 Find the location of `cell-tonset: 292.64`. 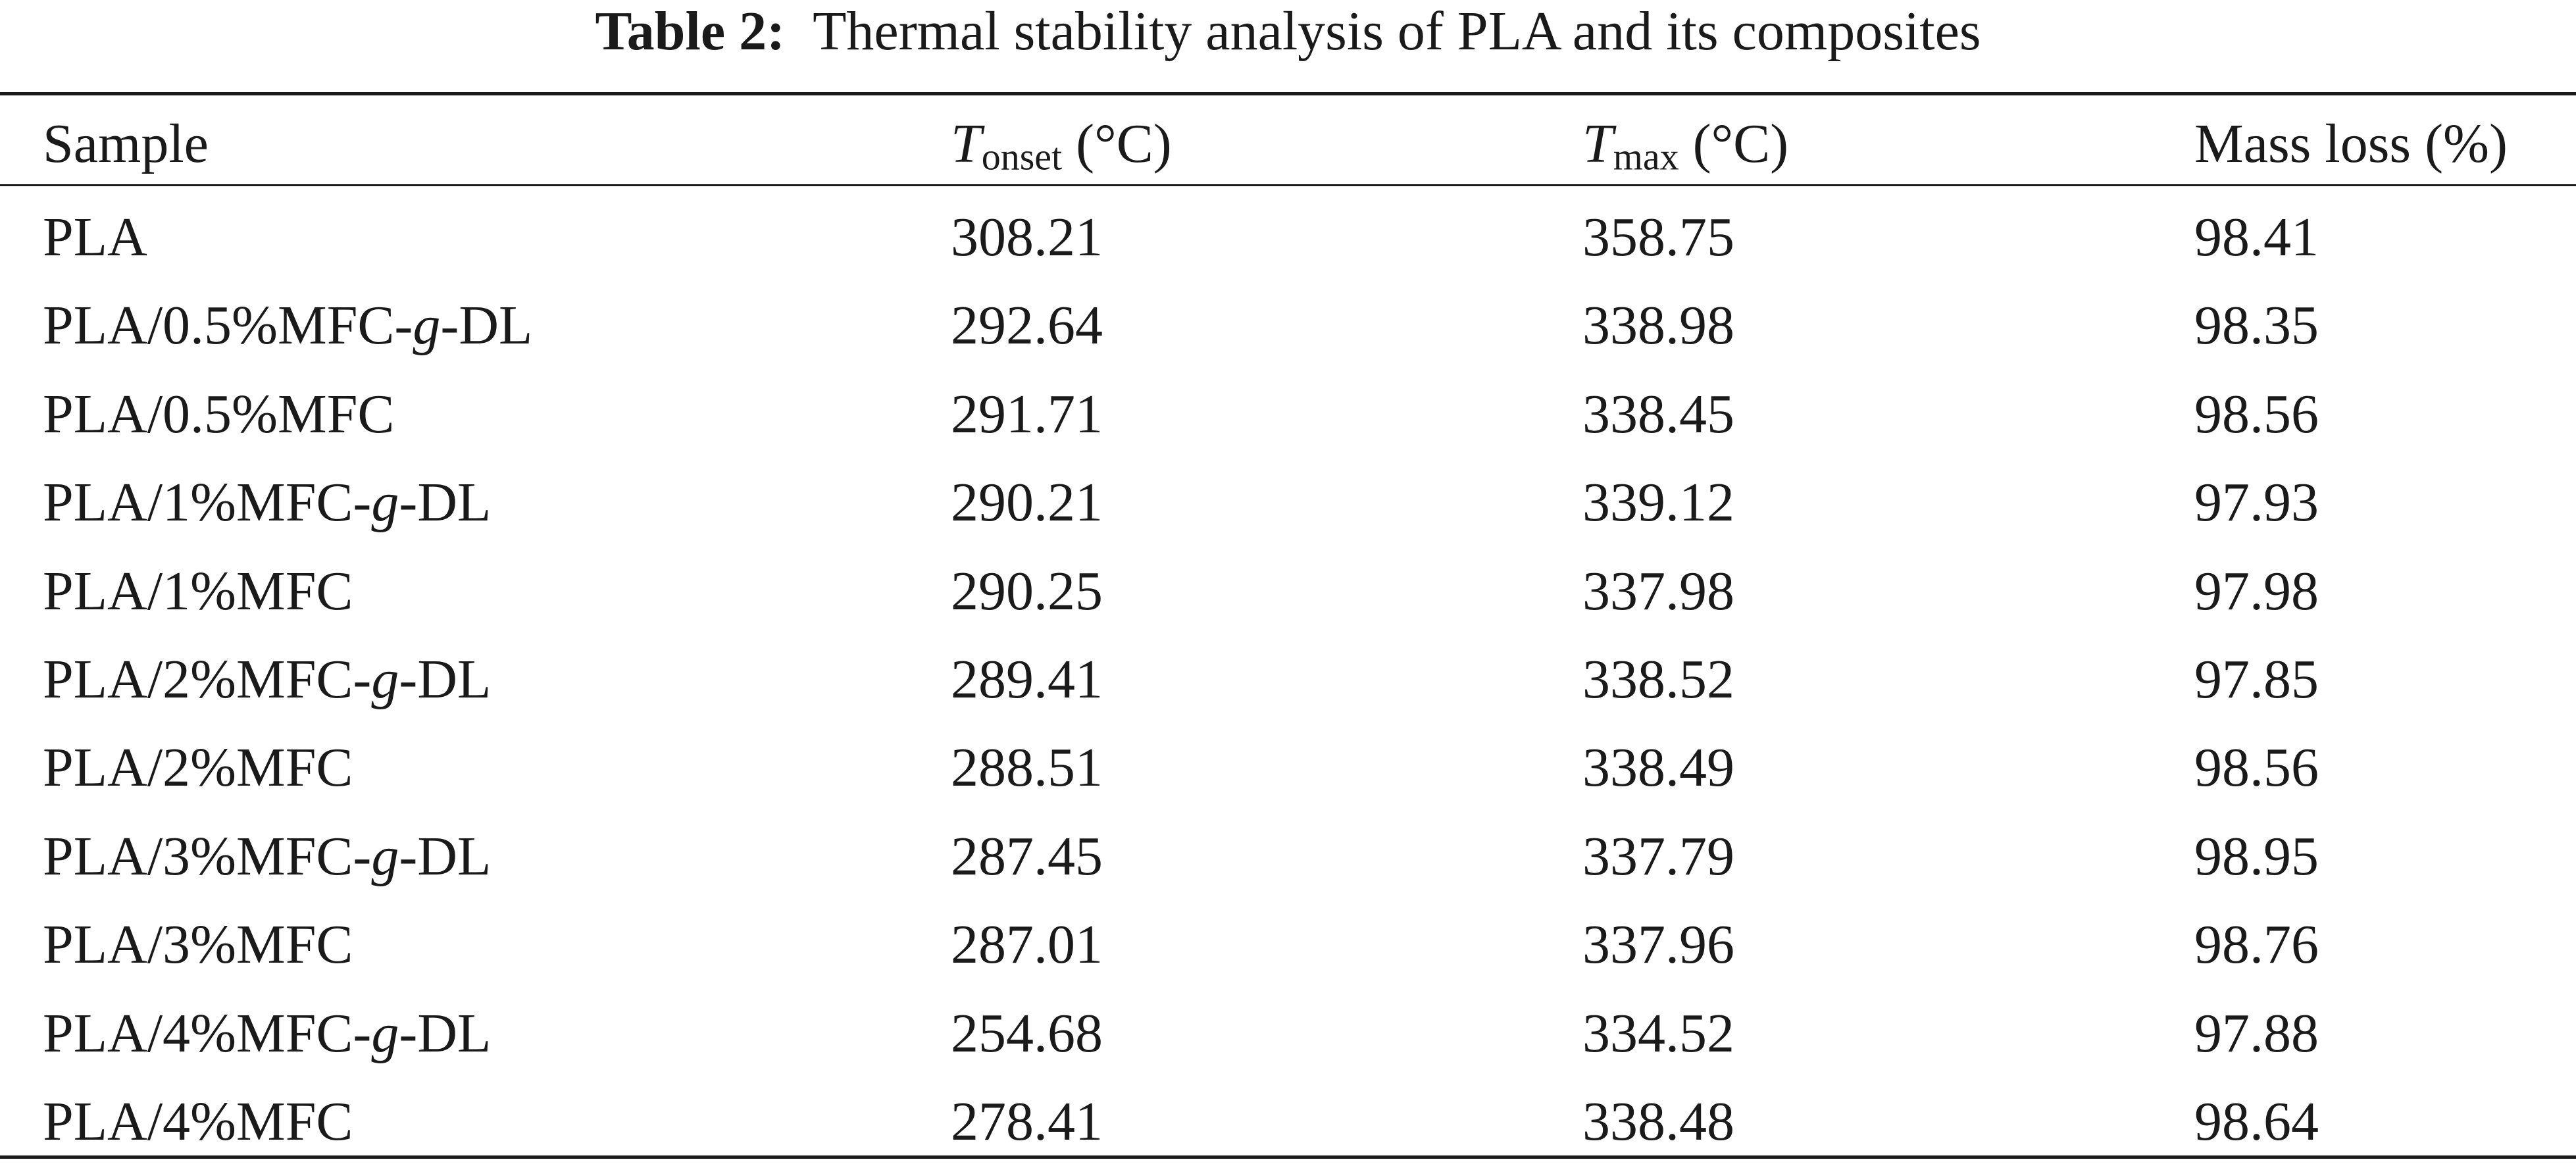

cell-tonset: 292.64 is located at coordinates (1027, 326).